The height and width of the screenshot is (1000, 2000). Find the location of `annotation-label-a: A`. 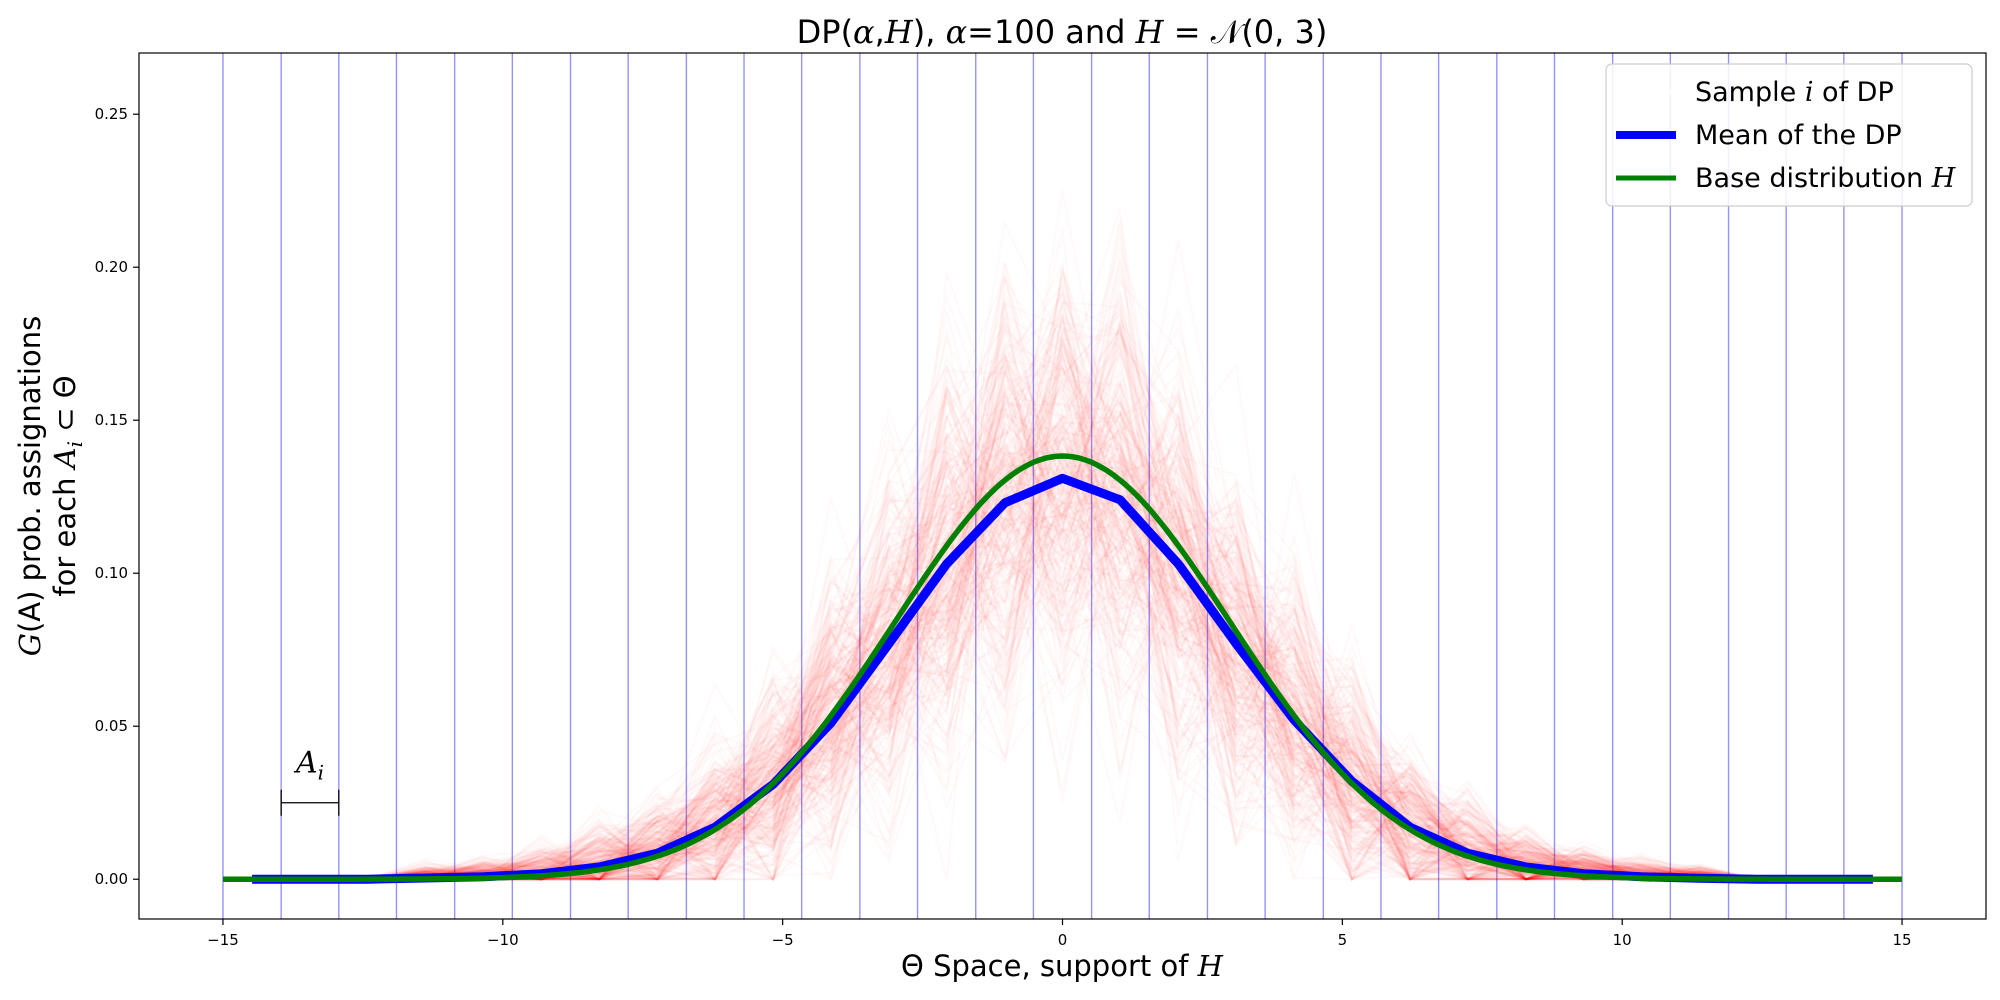

annotation-label-a: A is located at coordinates (305, 763).